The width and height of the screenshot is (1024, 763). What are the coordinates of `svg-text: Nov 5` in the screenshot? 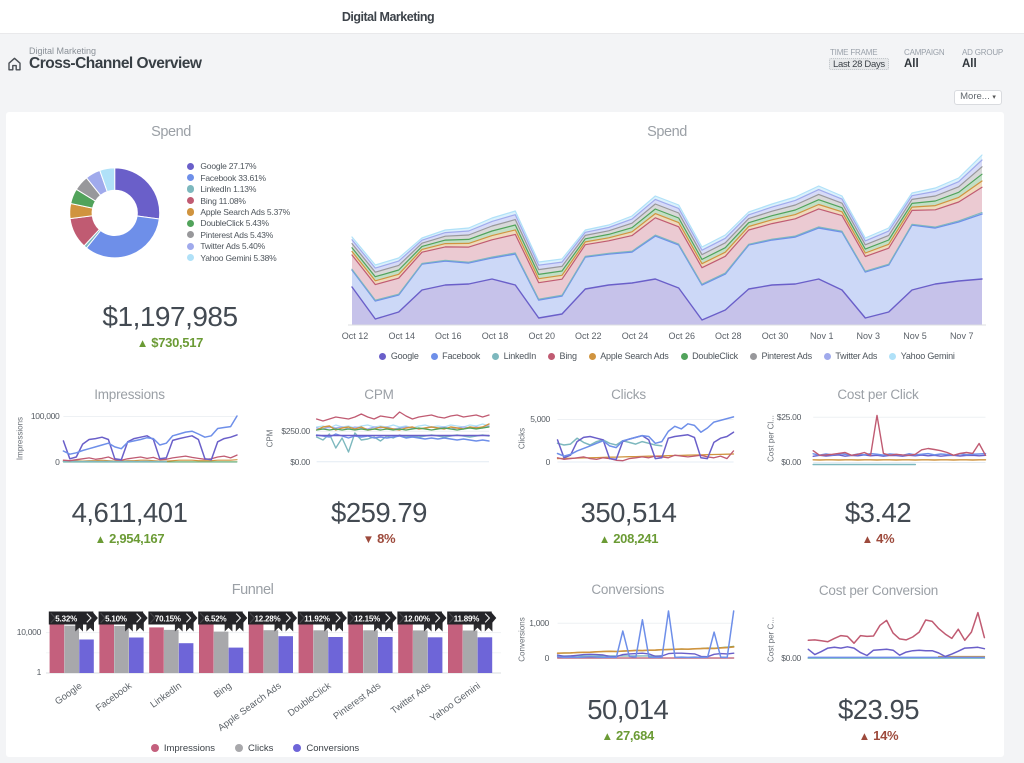 It's located at (915, 336).